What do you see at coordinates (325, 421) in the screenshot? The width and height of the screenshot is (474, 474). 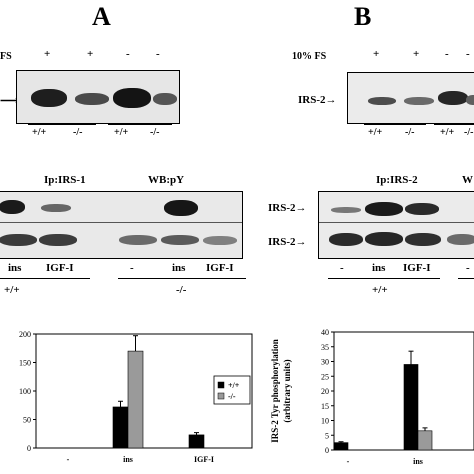 I see `y-tick-label: 10` at bounding box center [325, 421].